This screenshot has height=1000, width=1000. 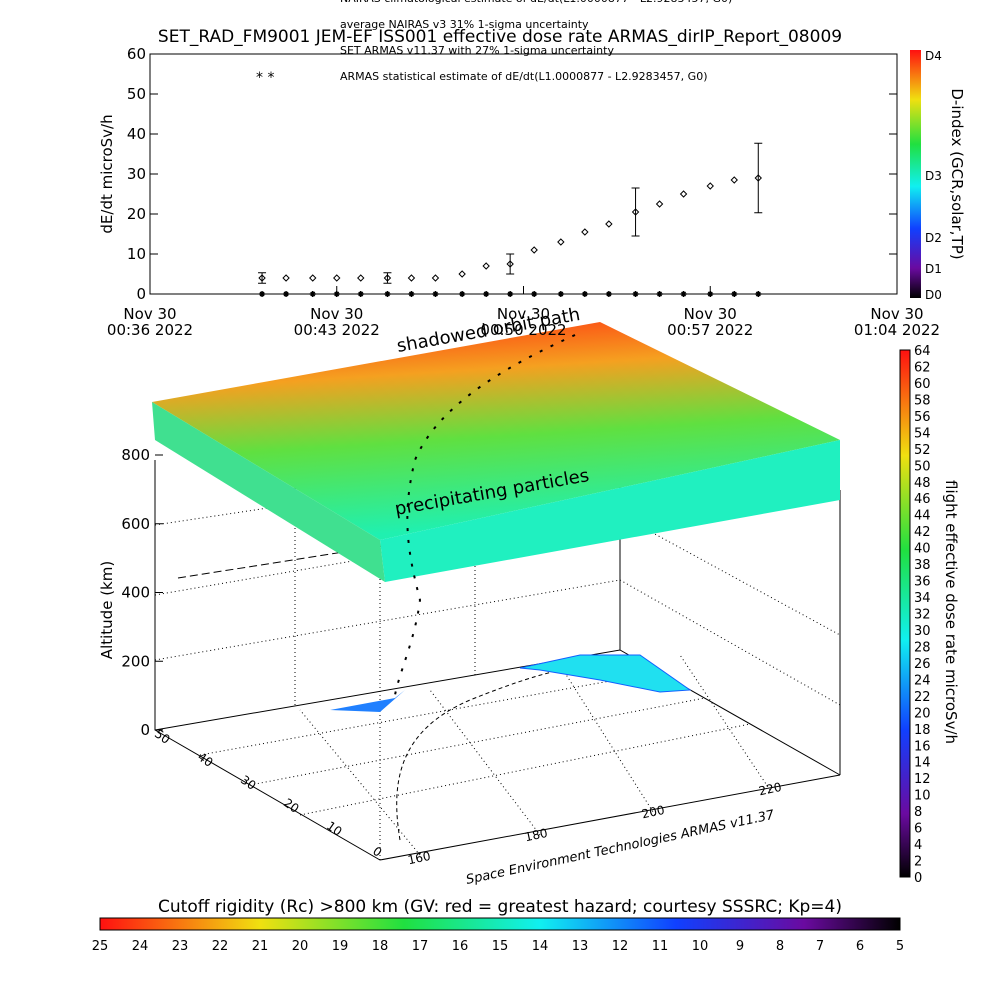 What do you see at coordinates (260, 946) in the screenshot?
I see `colorbar-tick-label: 21` at bounding box center [260, 946].